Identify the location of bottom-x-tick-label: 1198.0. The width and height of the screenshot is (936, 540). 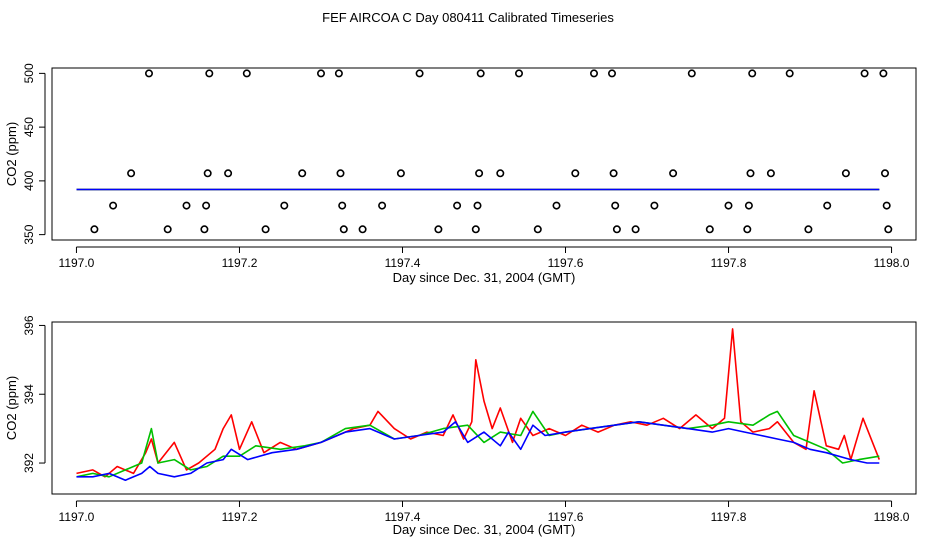
(892, 517).